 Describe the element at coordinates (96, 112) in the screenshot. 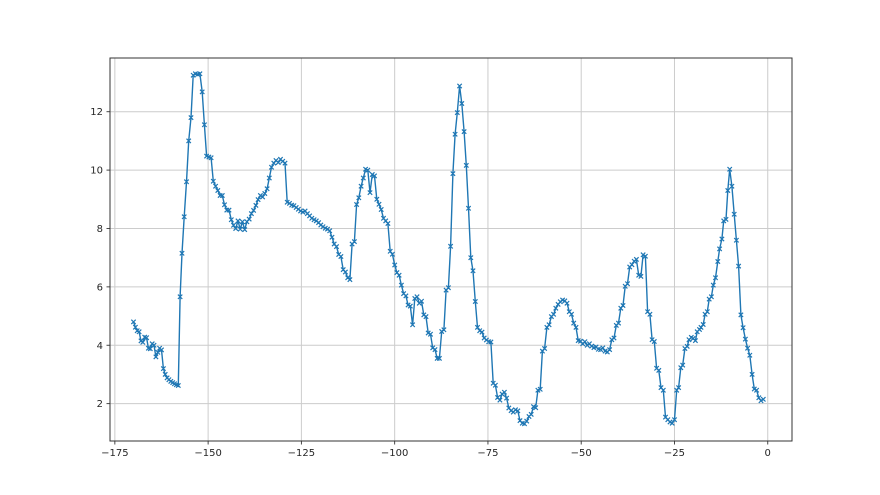

I see `y-tick-label: 12` at that location.